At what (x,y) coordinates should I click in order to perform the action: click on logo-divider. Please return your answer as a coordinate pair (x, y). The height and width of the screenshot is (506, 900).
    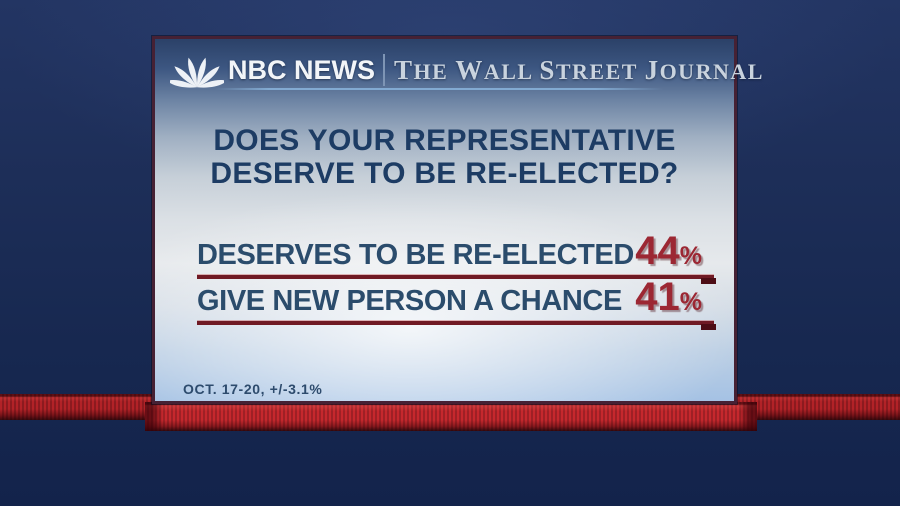
    Looking at the image, I should click on (384, 70).